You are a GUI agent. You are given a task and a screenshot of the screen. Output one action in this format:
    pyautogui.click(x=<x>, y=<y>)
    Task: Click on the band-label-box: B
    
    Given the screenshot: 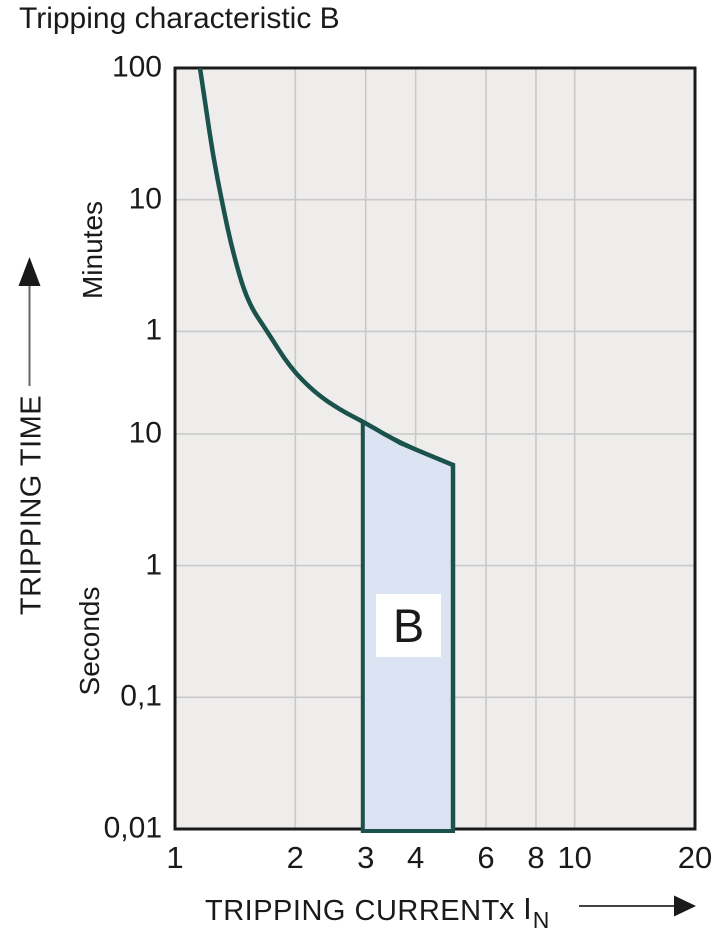 What is the action you would take?
    pyautogui.click(x=408, y=625)
    